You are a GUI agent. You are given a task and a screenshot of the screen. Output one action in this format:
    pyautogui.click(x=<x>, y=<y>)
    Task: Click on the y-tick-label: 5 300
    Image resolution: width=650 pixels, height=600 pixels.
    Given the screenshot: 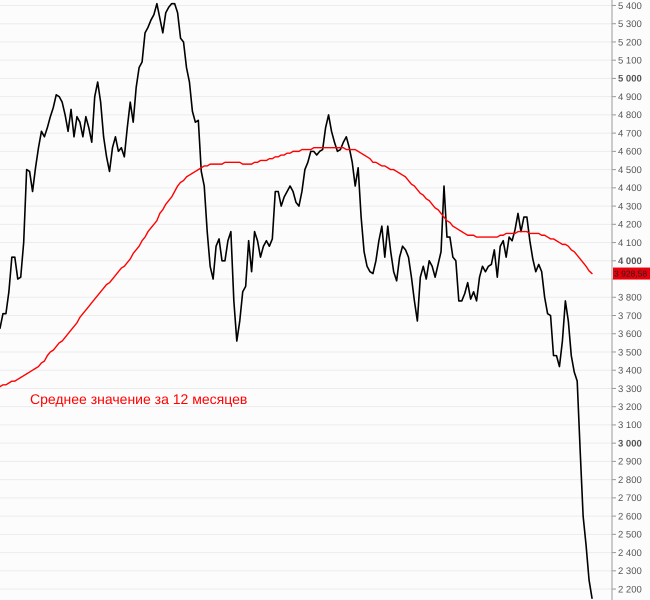 What is the action you would take?
    pyautogui.click(x=630, y=24)
    